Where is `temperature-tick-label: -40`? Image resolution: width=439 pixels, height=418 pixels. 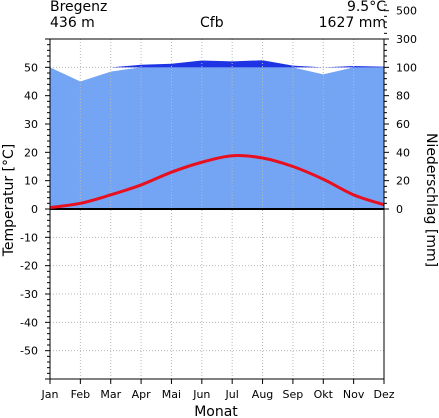
temperature-tick-label: -40 is located at coordinates (29, 322).